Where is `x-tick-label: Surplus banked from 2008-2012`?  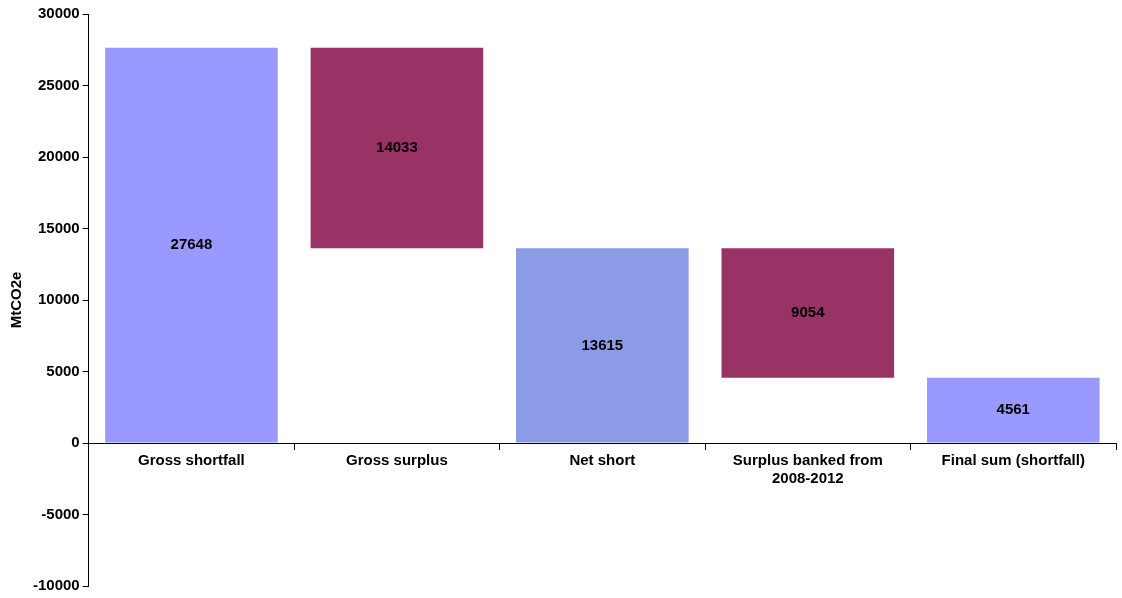 x-tick-label: Surplus banked from 2008-2012 is located at coordinates (807, 469).